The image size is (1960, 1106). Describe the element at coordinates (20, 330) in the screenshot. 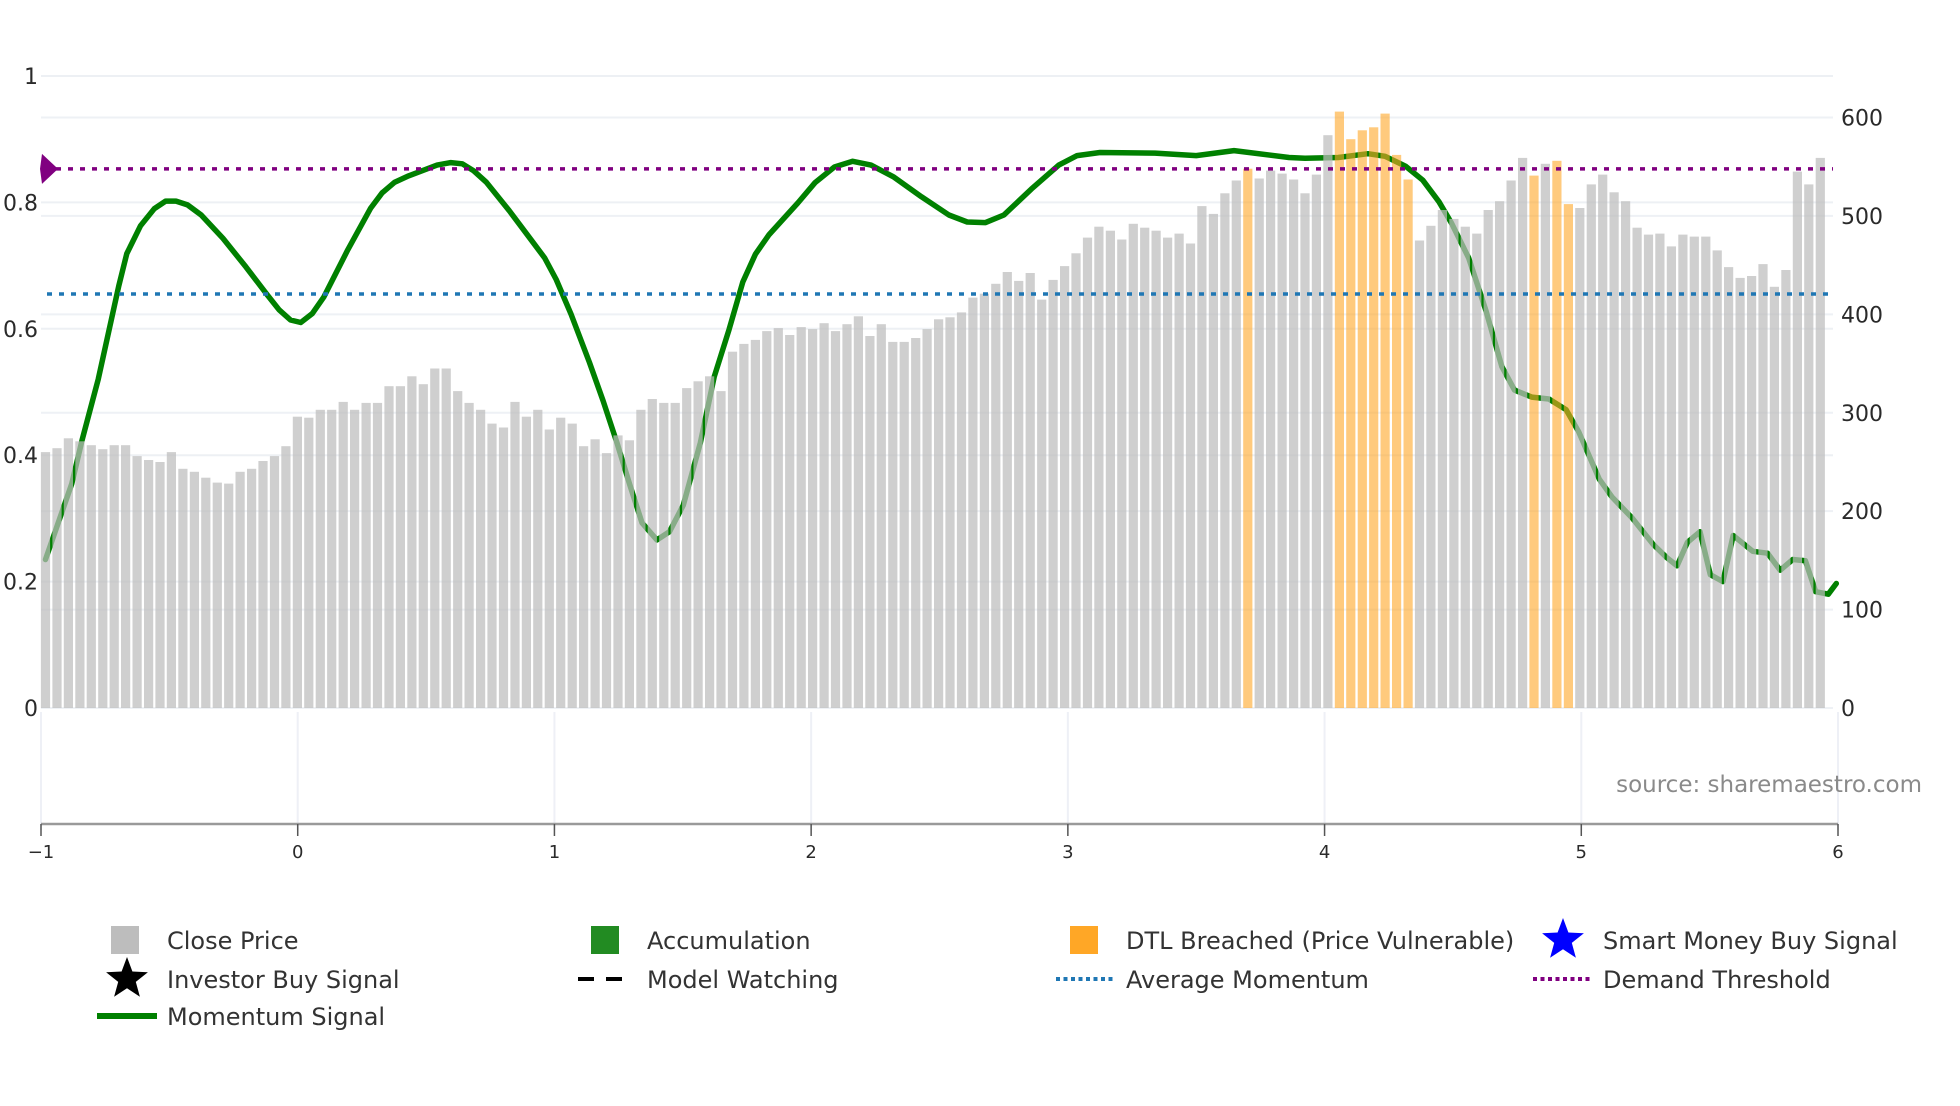

I see `left-y-tick-label: 0.6` at that location.